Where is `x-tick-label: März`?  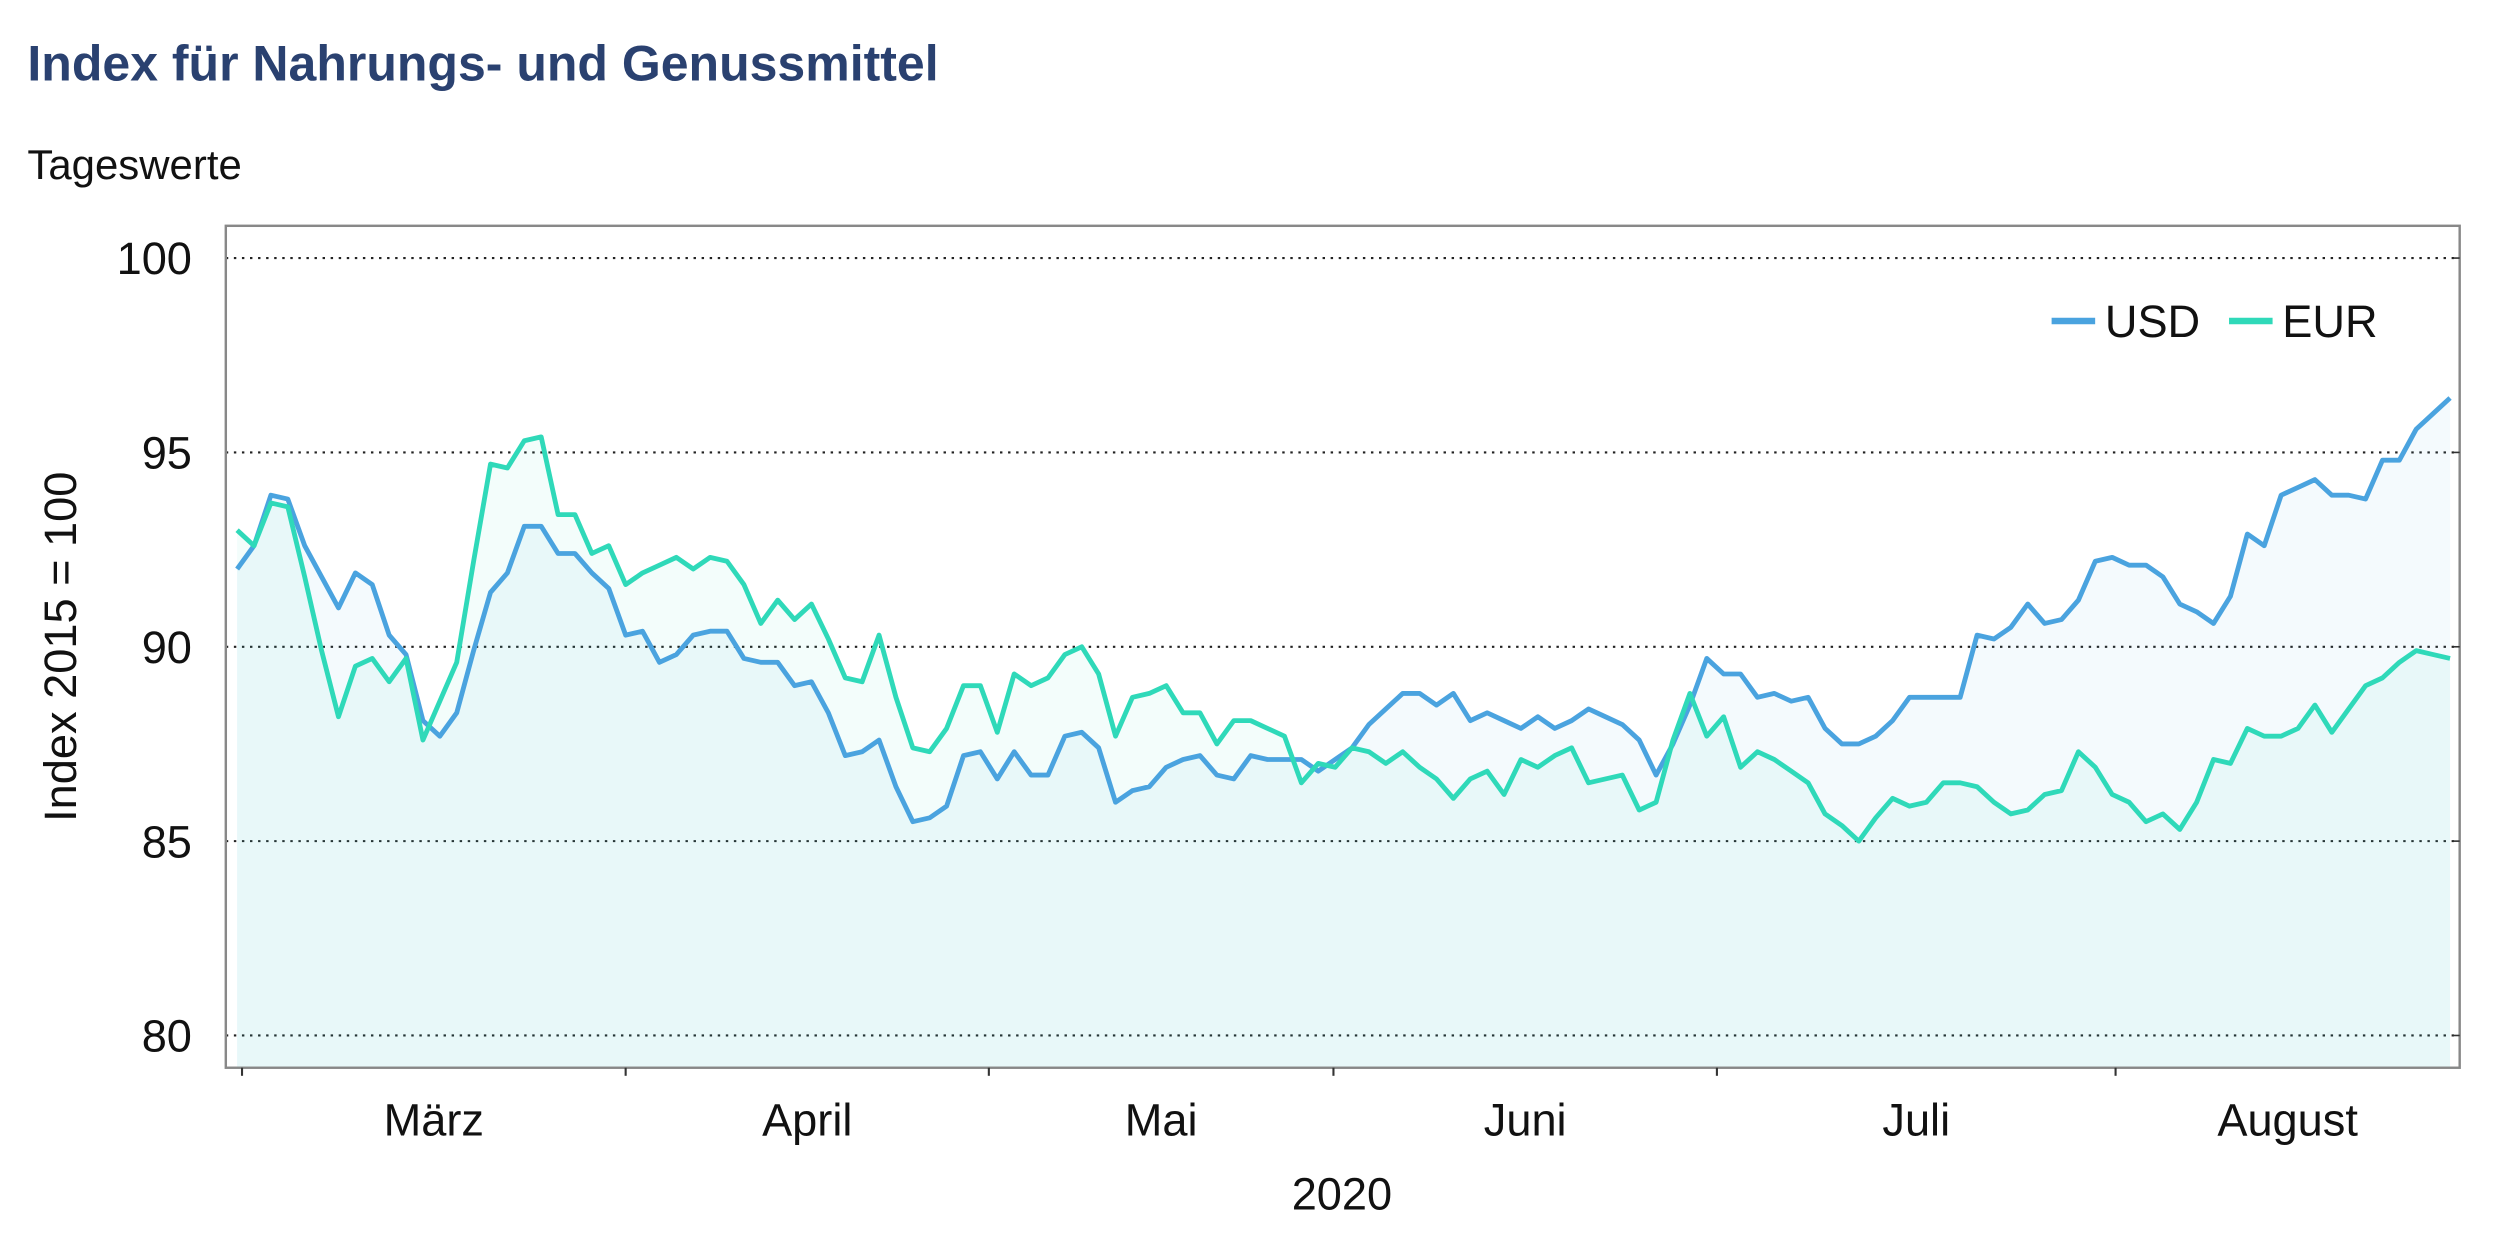 x-tick-label: März is located at coordinates (434, 1119).